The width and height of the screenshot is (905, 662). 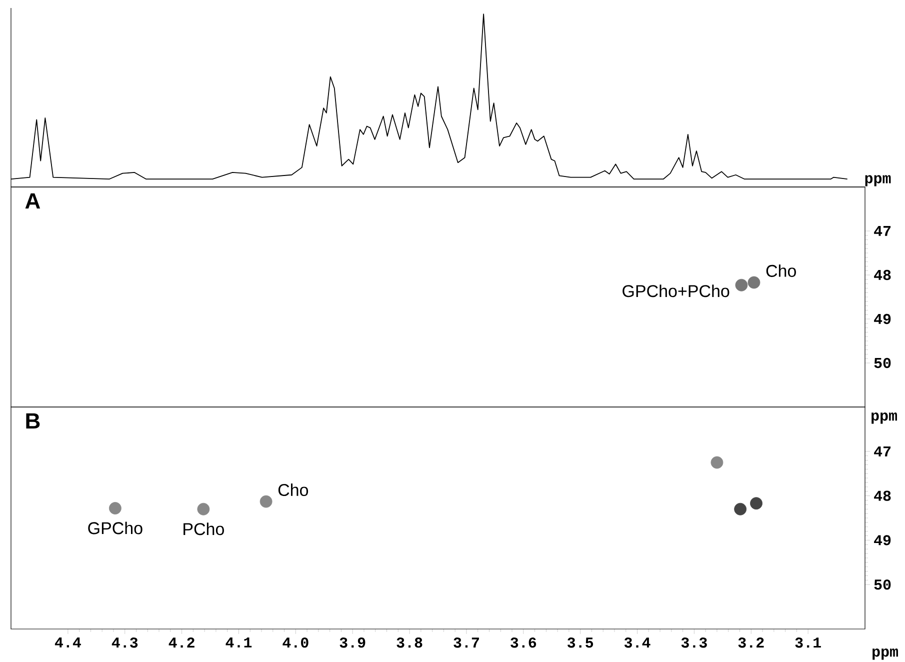 What do you see at coordinates (239, 643) in the screenshot?
I see `x-tick-label: 4.1` at bounding box center [239, 643].